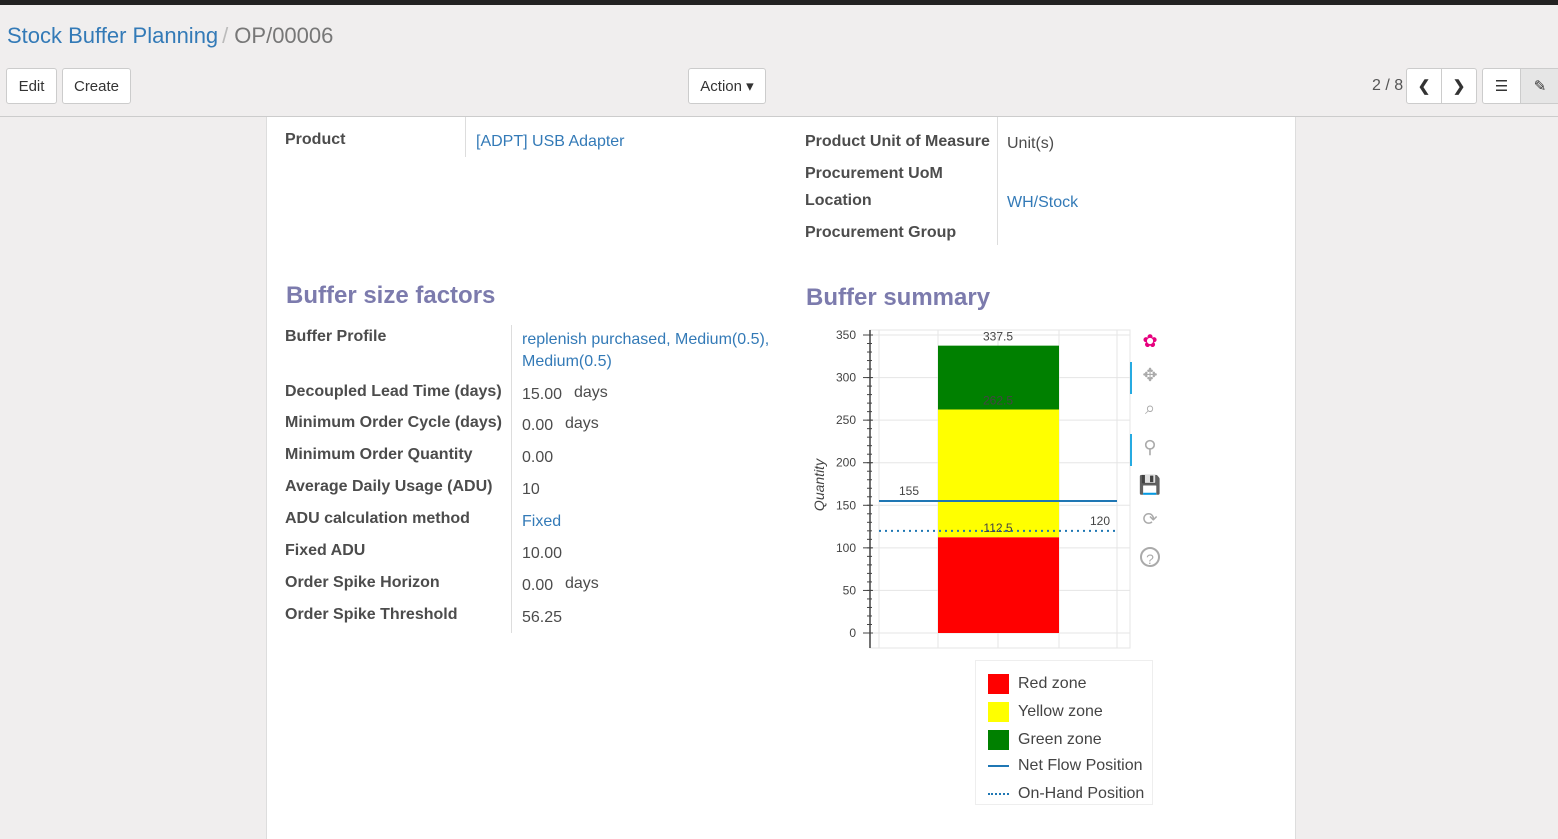 This screenshot has height=839, width=1558. I want to click on factor-label: Order Spike Horizon, so click(362, 582).